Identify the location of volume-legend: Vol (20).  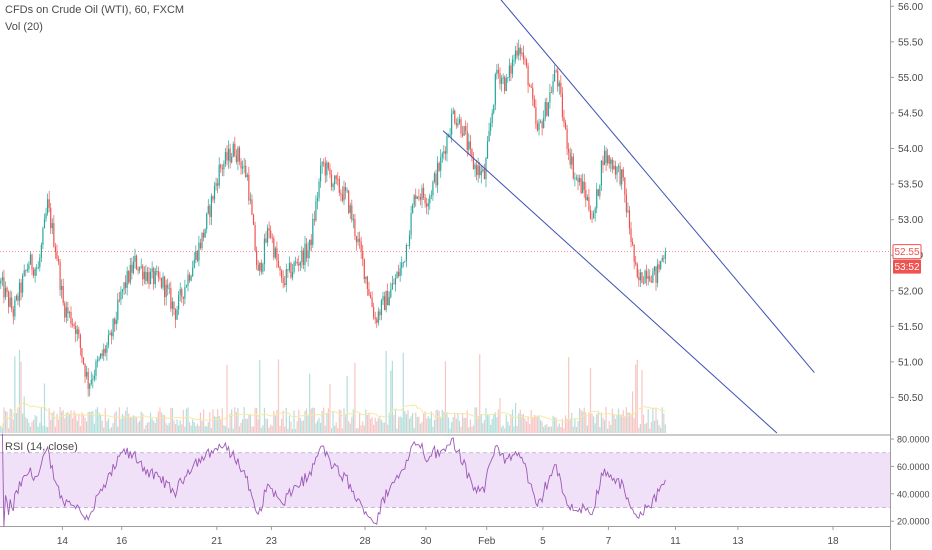
(24, 27).